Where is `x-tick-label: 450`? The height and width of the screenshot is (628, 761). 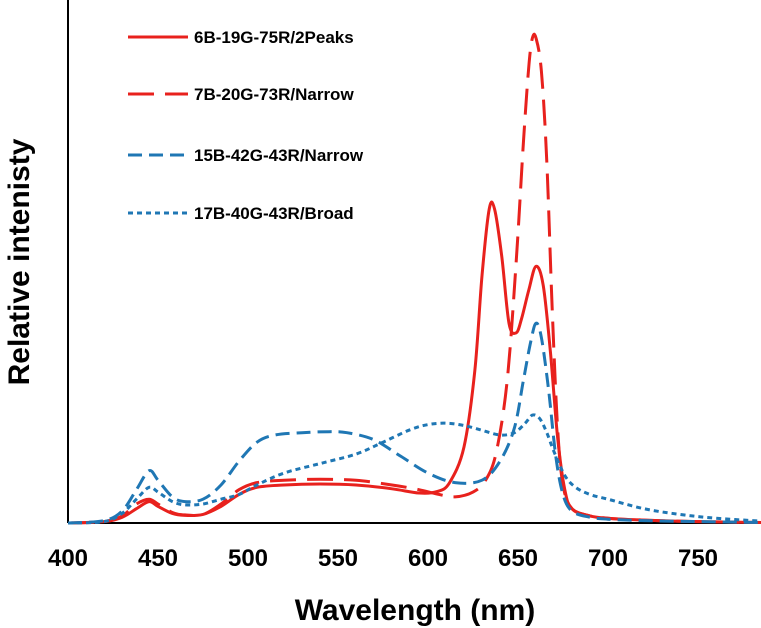
x-tick-label: 450 is located at coordinates (158, 558).